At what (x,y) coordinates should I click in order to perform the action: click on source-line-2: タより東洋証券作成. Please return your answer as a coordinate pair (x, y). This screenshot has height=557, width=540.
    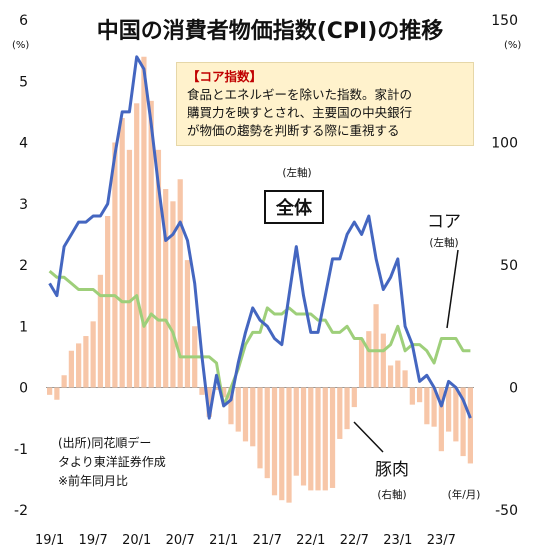
    Looking at the image, I should click on (112, 462).